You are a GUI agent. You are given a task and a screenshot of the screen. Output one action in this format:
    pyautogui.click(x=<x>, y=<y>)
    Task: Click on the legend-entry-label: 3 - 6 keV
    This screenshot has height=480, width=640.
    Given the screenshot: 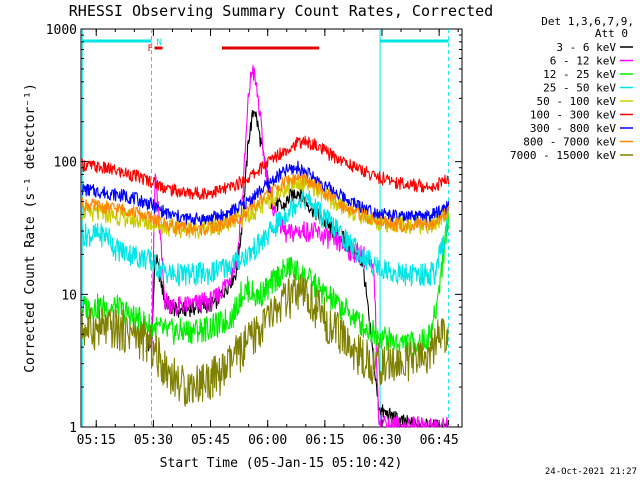 What is the action you would take?
    pyautogui.click(x=586, y=47)
    